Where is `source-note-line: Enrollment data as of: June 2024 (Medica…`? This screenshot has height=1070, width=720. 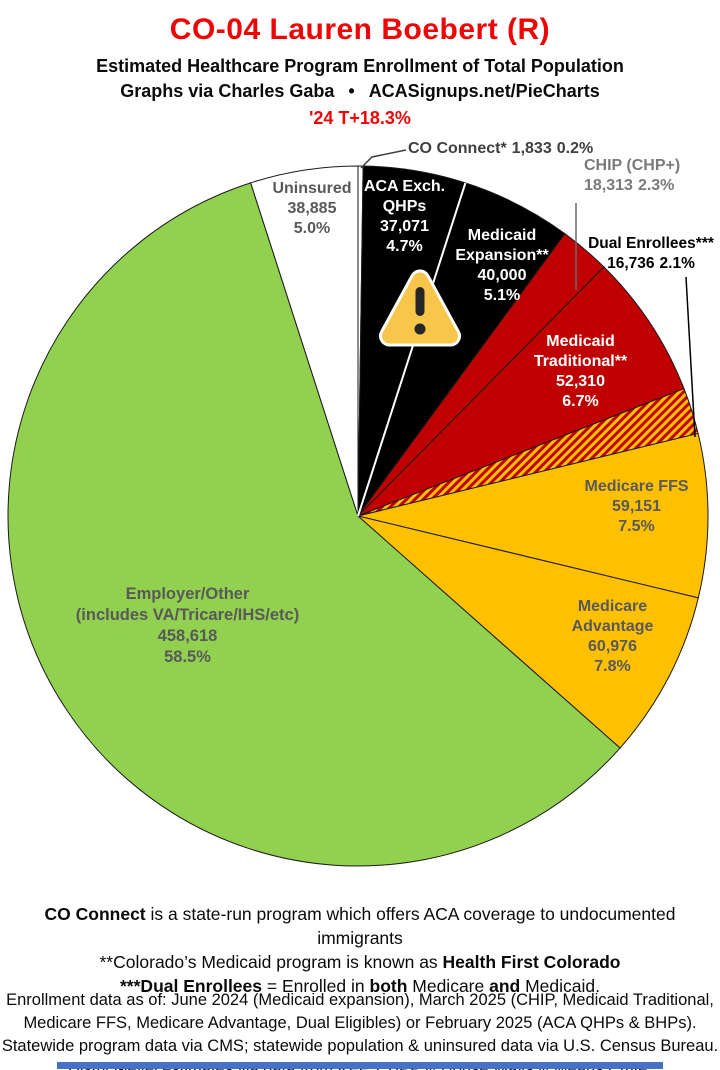 source-note-line: Enrollment data as of: June 2024 (Medica… is located at coordinates (360, 1000).